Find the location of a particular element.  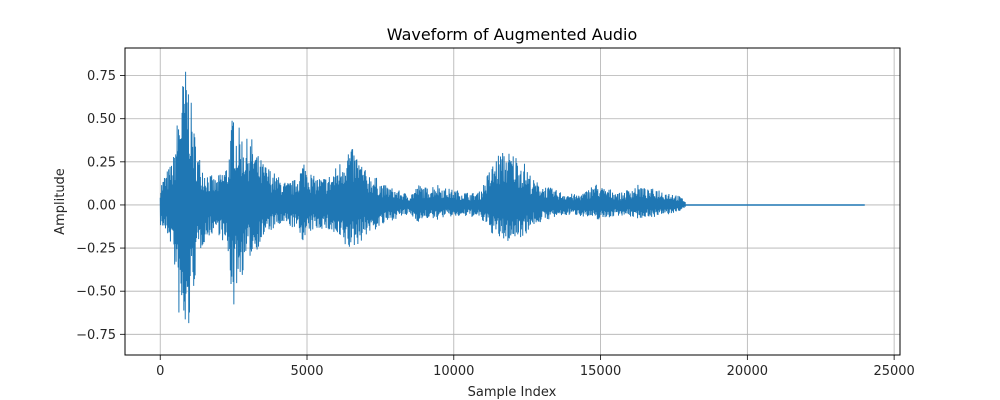

y-tick-label: 0.00 is located at coordinates (101, 205).